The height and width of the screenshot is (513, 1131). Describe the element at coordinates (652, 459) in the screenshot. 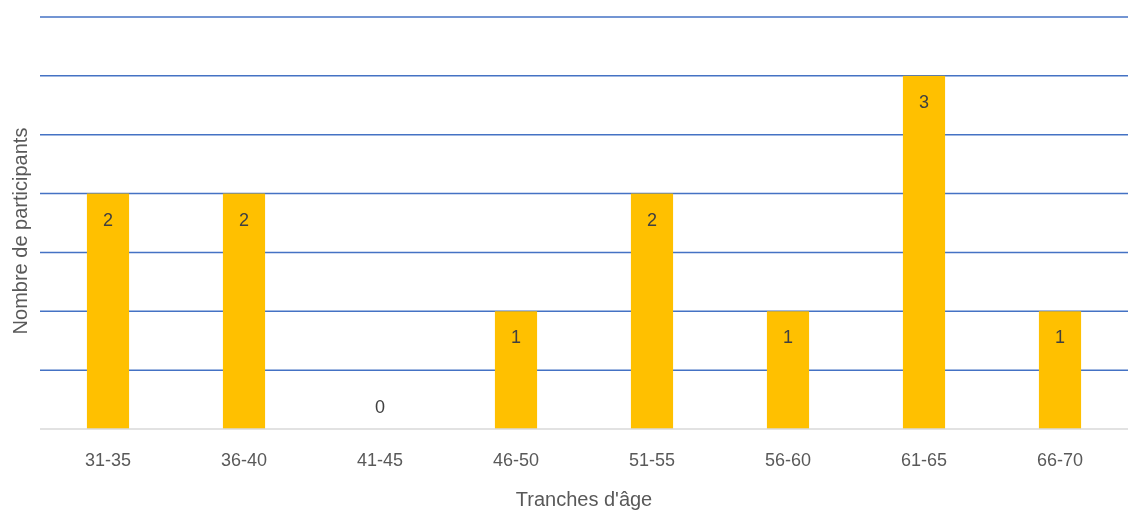

I see `x-tick-label: 51-55` at that location.